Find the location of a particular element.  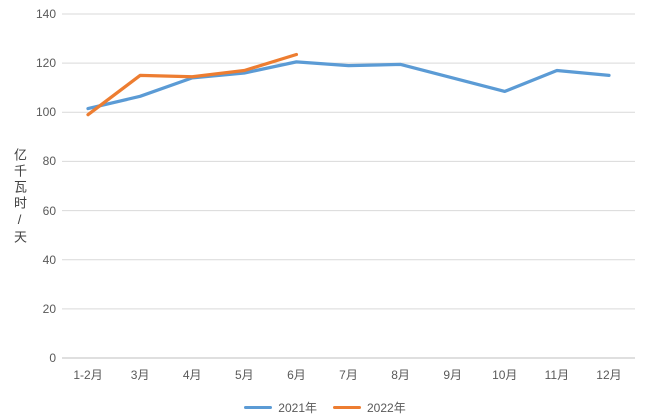

y-tick-label: 100 is located at coordinates (45, 112).